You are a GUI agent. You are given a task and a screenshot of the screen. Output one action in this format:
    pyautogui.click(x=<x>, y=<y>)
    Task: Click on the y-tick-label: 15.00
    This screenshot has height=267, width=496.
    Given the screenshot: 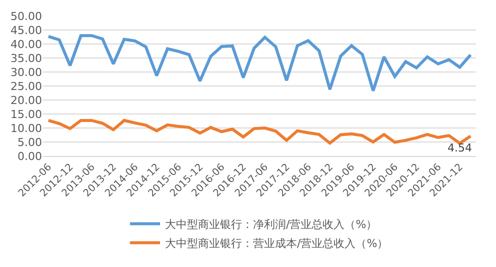 What is the action you would take?
    pyautogui.click(x=26, y=114)
    